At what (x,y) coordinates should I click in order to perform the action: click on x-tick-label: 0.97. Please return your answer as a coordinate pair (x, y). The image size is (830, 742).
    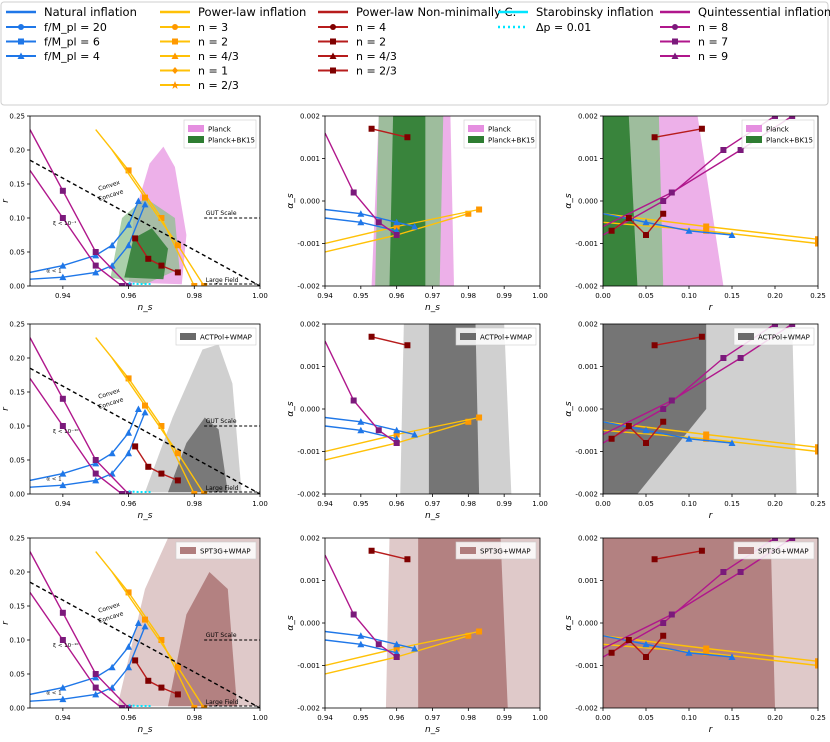
    Looking at the image, I should click on (433, 718).